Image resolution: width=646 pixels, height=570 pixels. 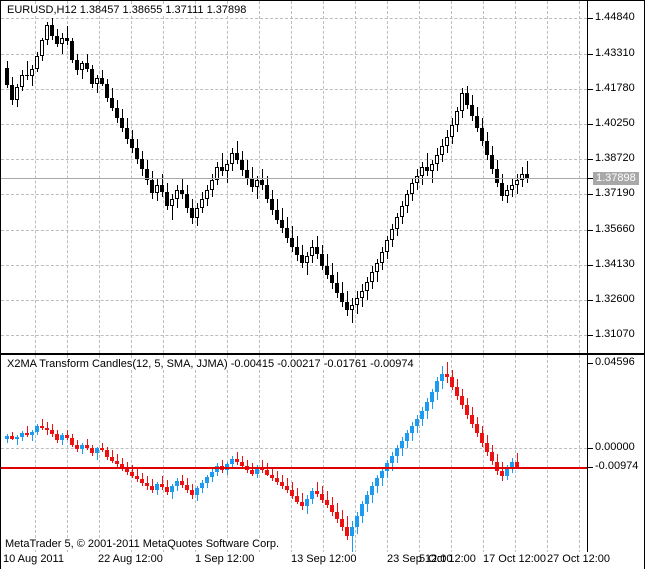 I want to click on scale-label: 0.00000, so click(x=615, y=447).